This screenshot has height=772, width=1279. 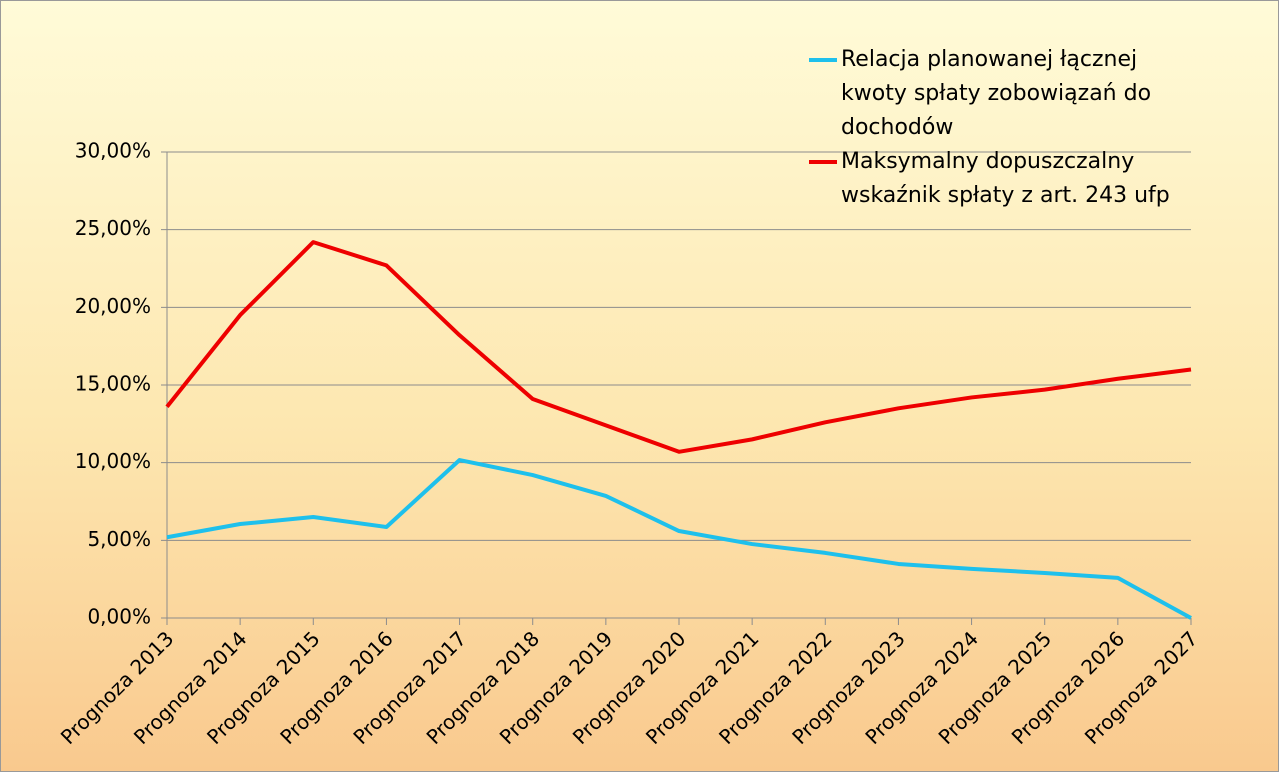 I want to click on y-tick-label: 20,00%, so click(x=113, y=306).